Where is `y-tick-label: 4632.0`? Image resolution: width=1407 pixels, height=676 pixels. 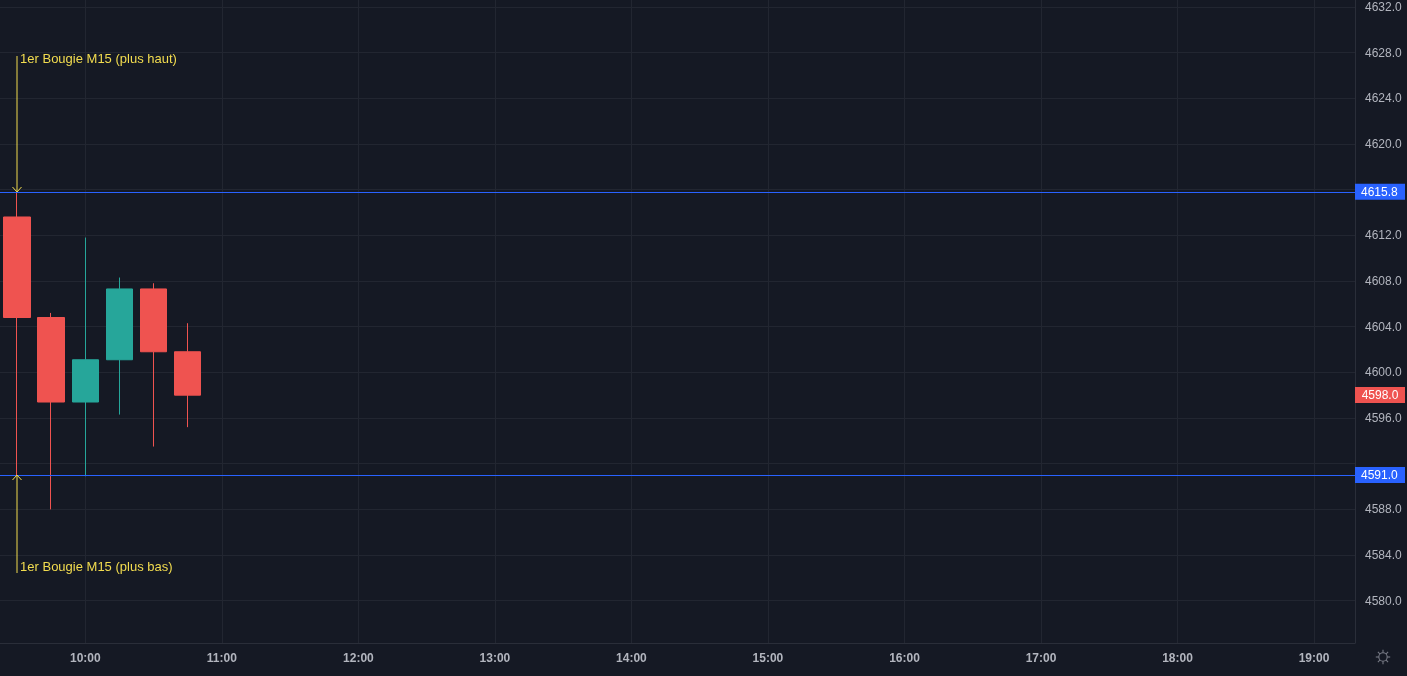
y-tick-label: 4632.0 is located at coordinates (1384, 7).